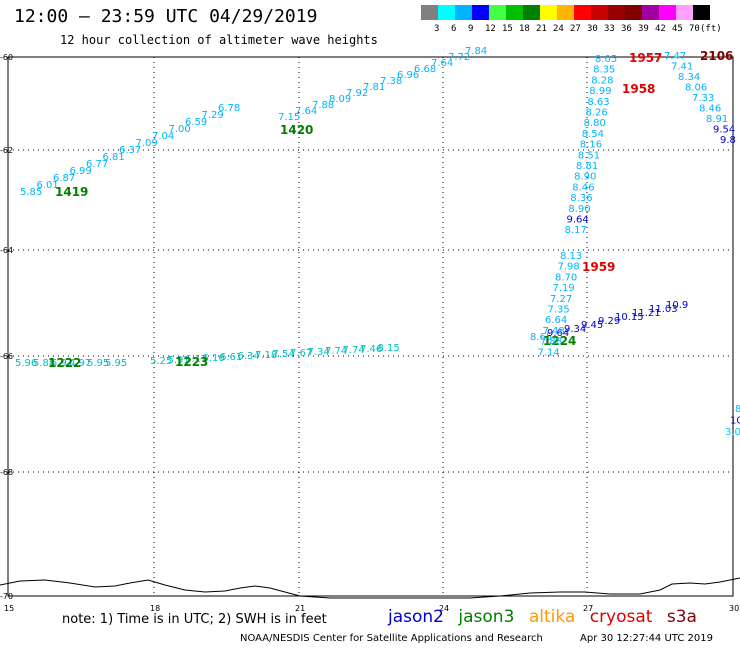 The image size is (740, 650). Describe the element at coordinates (597, 113) in the screenshot. I see `wave-height-value: 8.26` at that location.